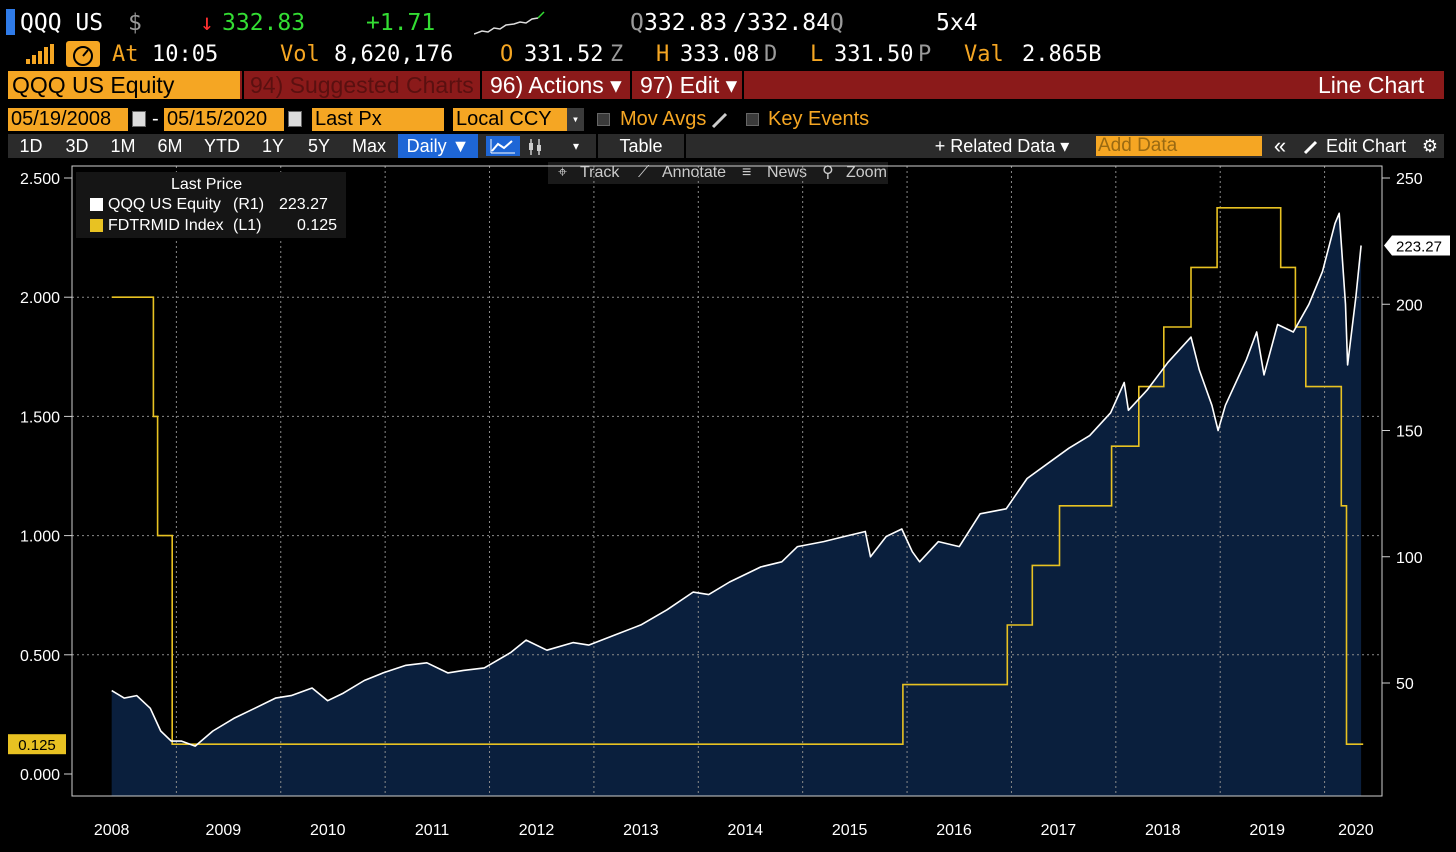  What do you see at coordinates (77, 146) in the screenshot?
I see `period-3d-button: 3D` at bounding box center [77, 146].